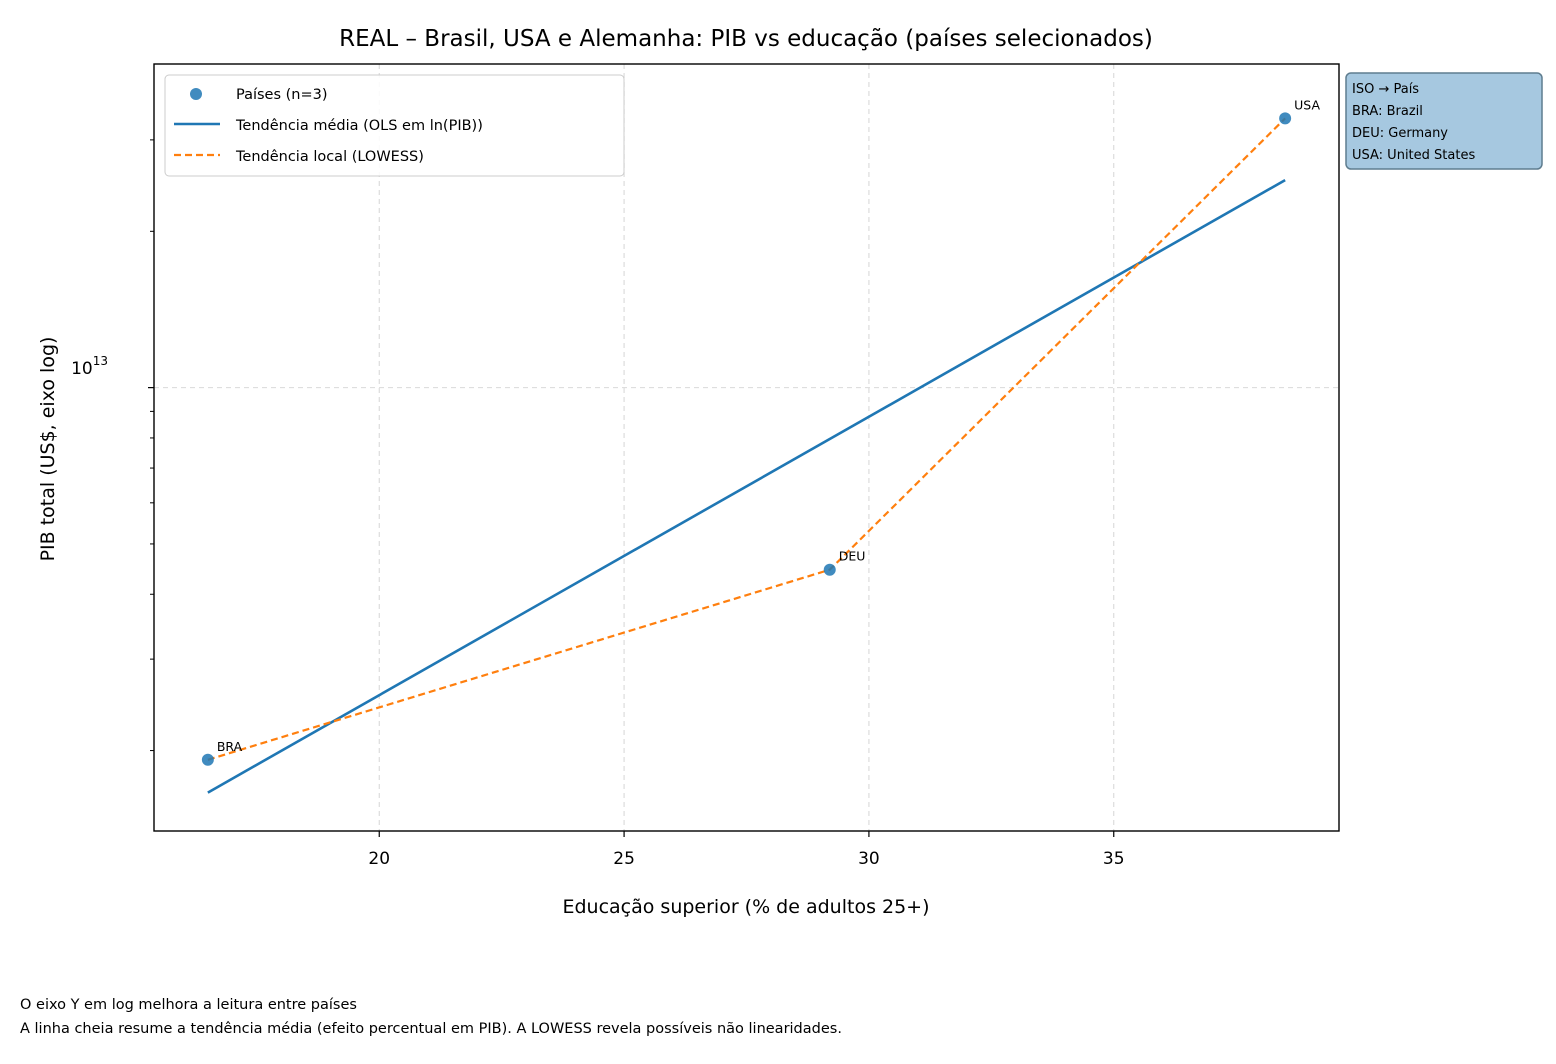 The height and width of the screenshot is (1064, 1556). I want to click on x-tick-label: 35, so click(1114, 859).